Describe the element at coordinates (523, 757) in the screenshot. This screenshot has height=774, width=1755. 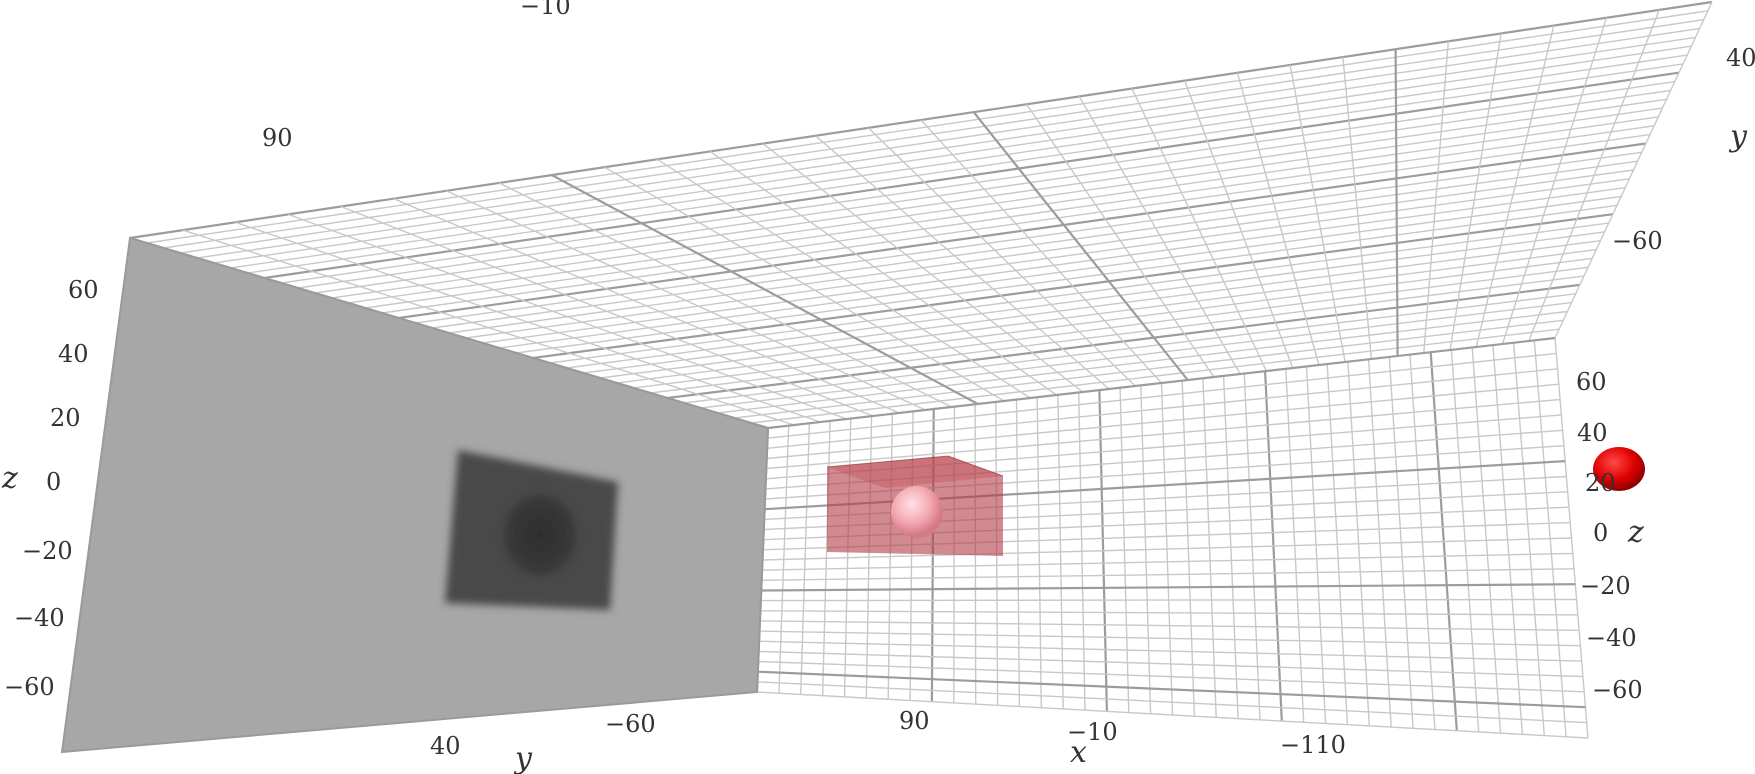
I see `y-axis-label-bottom: y` at that location.